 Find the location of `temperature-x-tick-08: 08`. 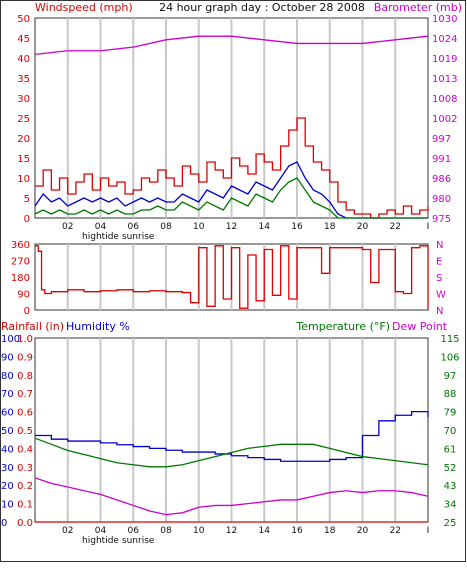

temperature-x-tick-08: 08 is located at coordinates (166, 531).